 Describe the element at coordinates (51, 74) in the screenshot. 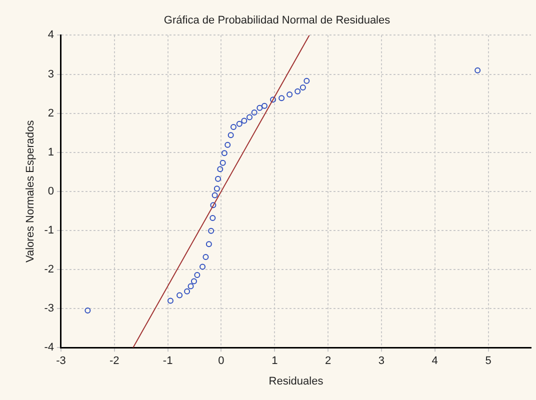

I see `y-tick-label: 3` at that location.